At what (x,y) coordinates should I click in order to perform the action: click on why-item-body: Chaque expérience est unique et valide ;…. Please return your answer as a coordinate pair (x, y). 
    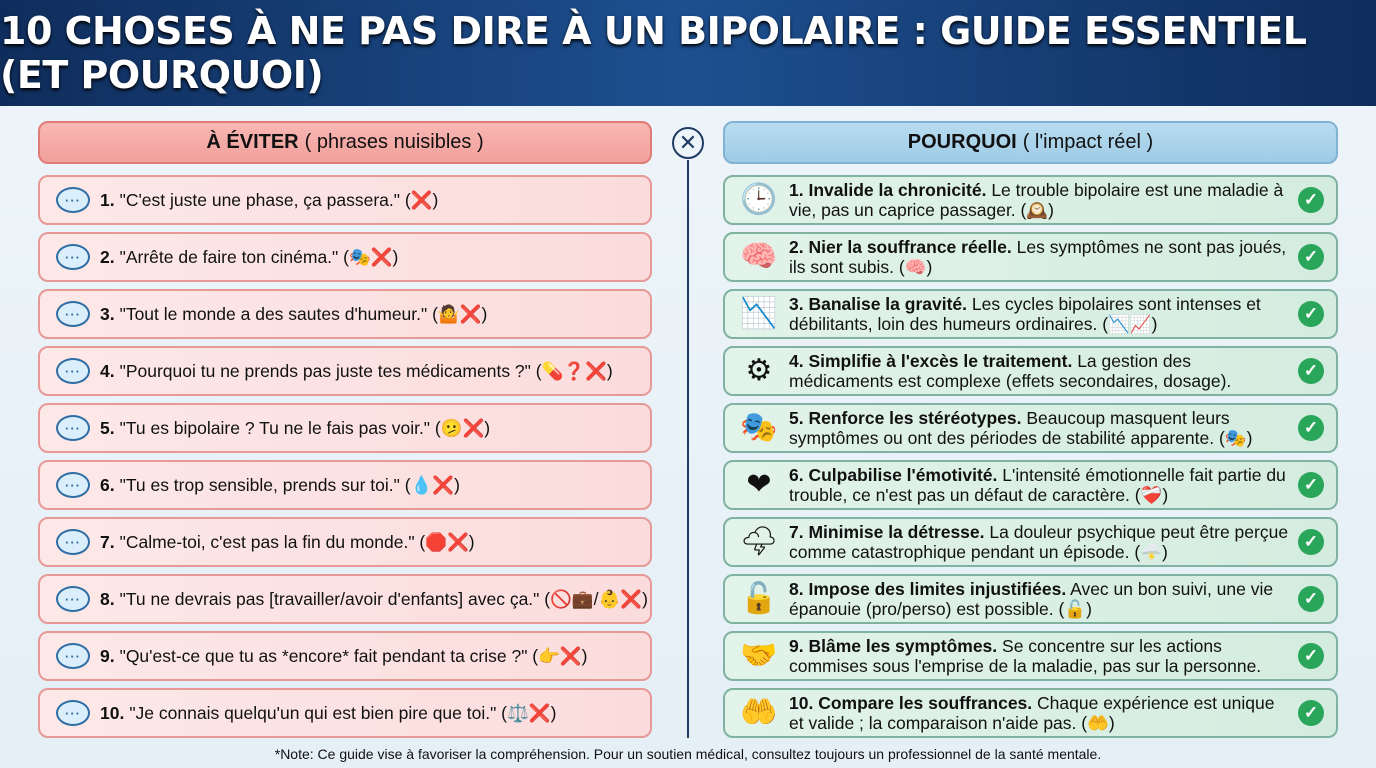
    Looking at the image, I should click on (1032, 713).